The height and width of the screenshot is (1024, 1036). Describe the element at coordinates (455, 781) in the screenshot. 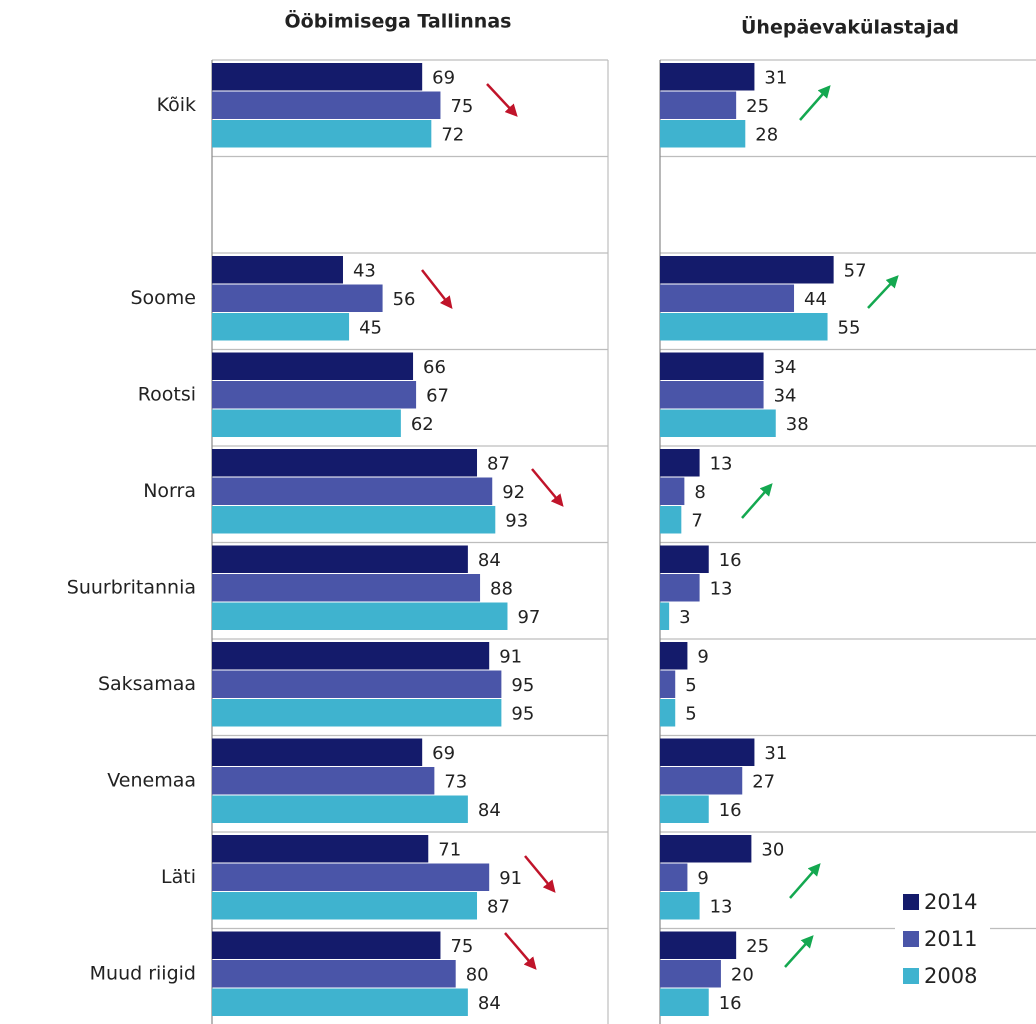

I see `value-label: 73` at that location.